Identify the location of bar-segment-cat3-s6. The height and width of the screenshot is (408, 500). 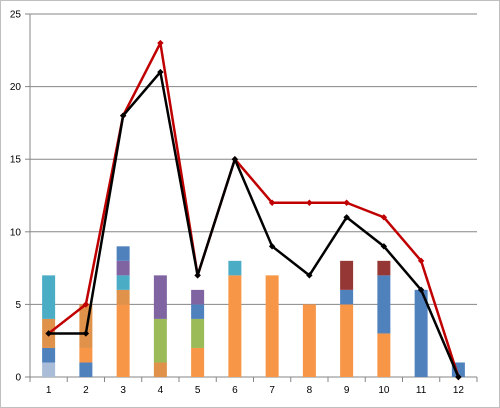
(123, 282).